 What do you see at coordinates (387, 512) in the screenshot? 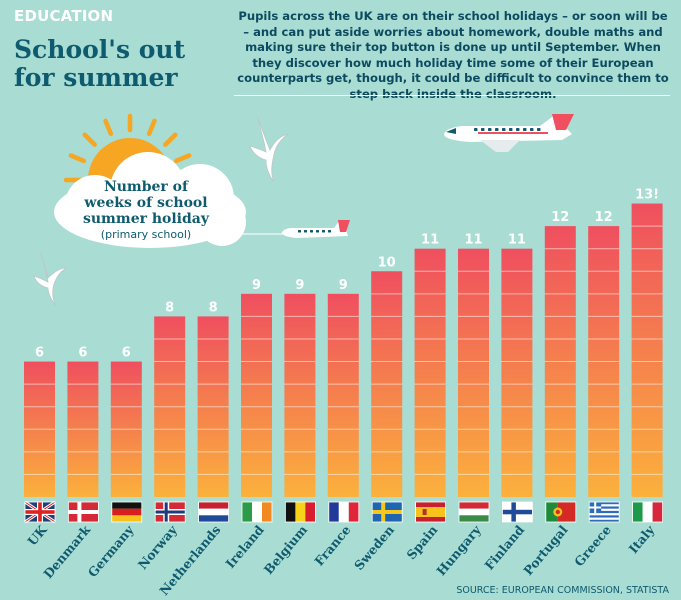
I see `sweden-flag-icon` at bounding box center [387, 512].